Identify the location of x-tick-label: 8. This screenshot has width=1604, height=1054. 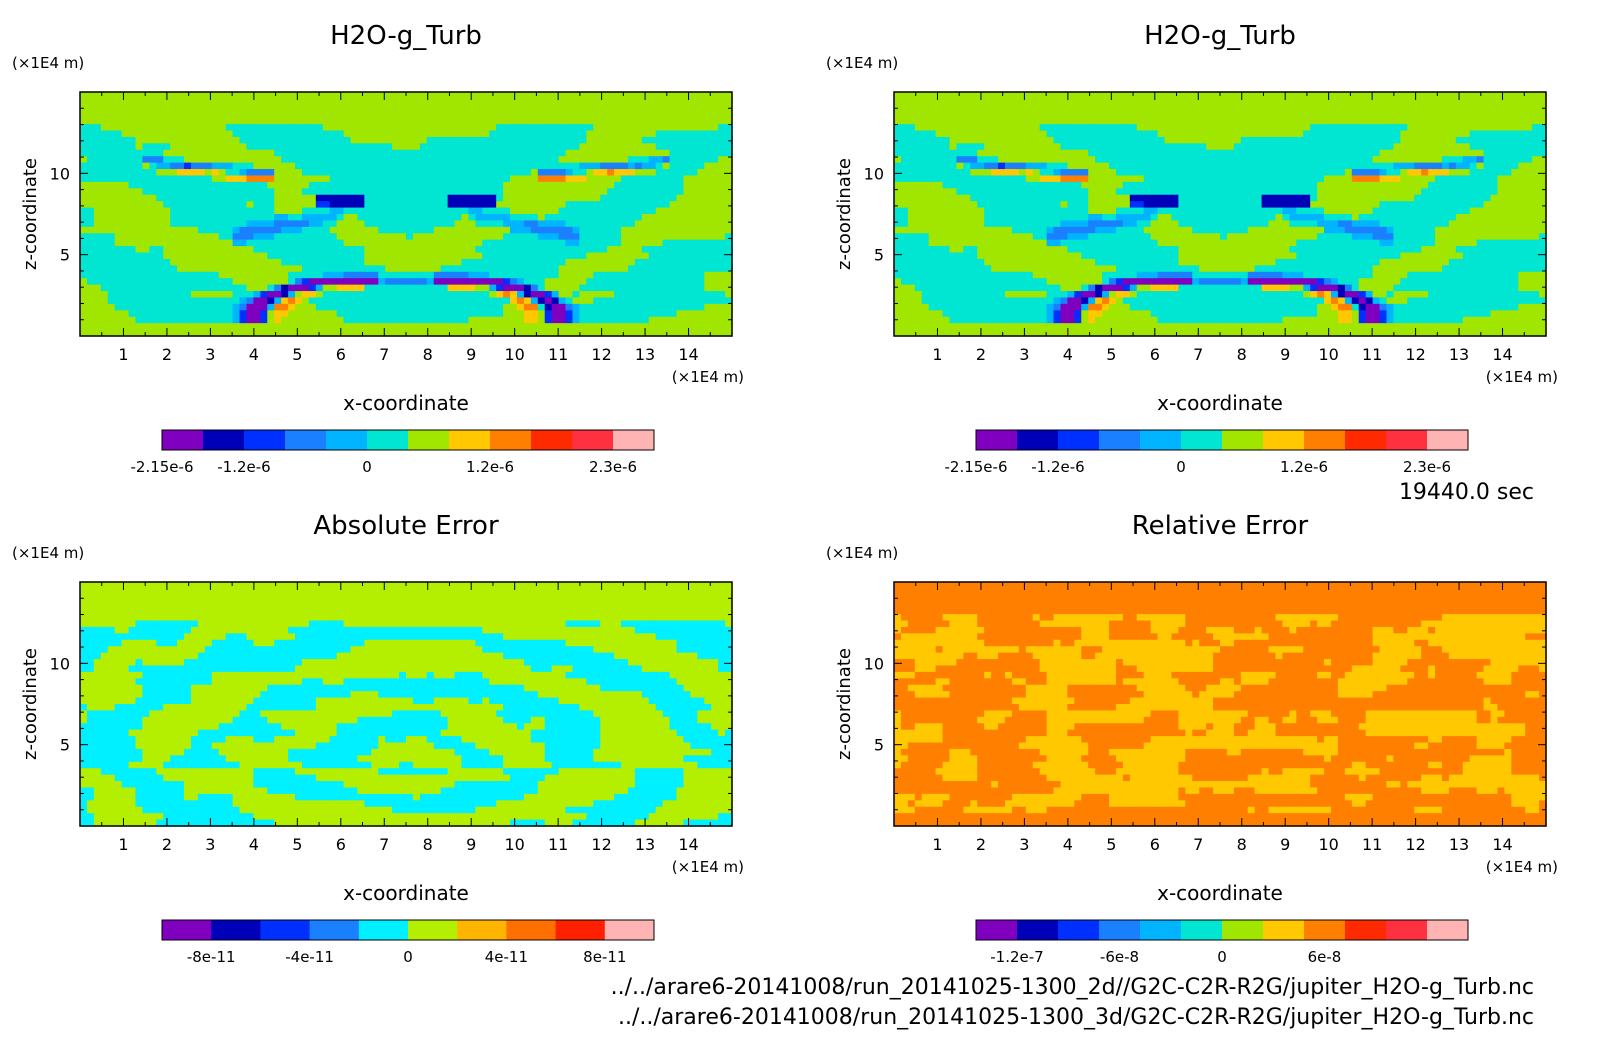
(428, 354).